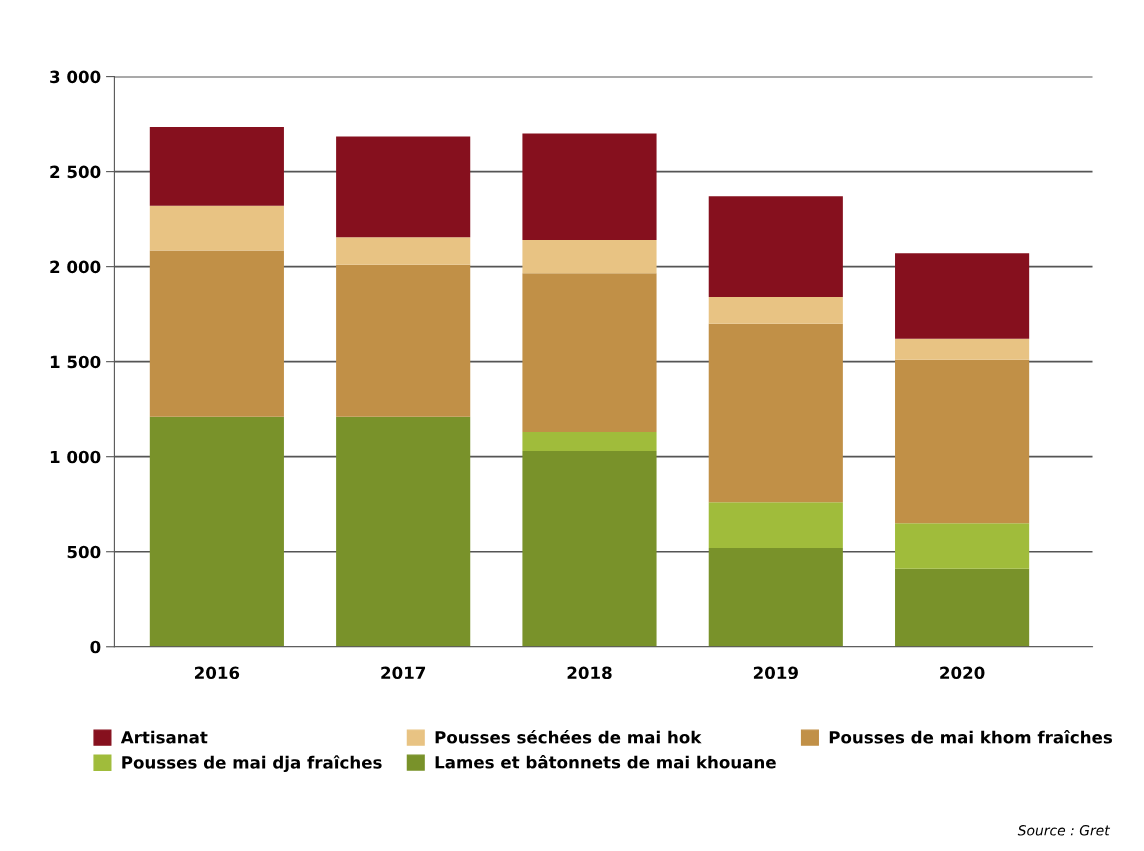 This screenshot has width=1144, height=851. I want to click on x-tick-label: 2019, so click(775, 673).